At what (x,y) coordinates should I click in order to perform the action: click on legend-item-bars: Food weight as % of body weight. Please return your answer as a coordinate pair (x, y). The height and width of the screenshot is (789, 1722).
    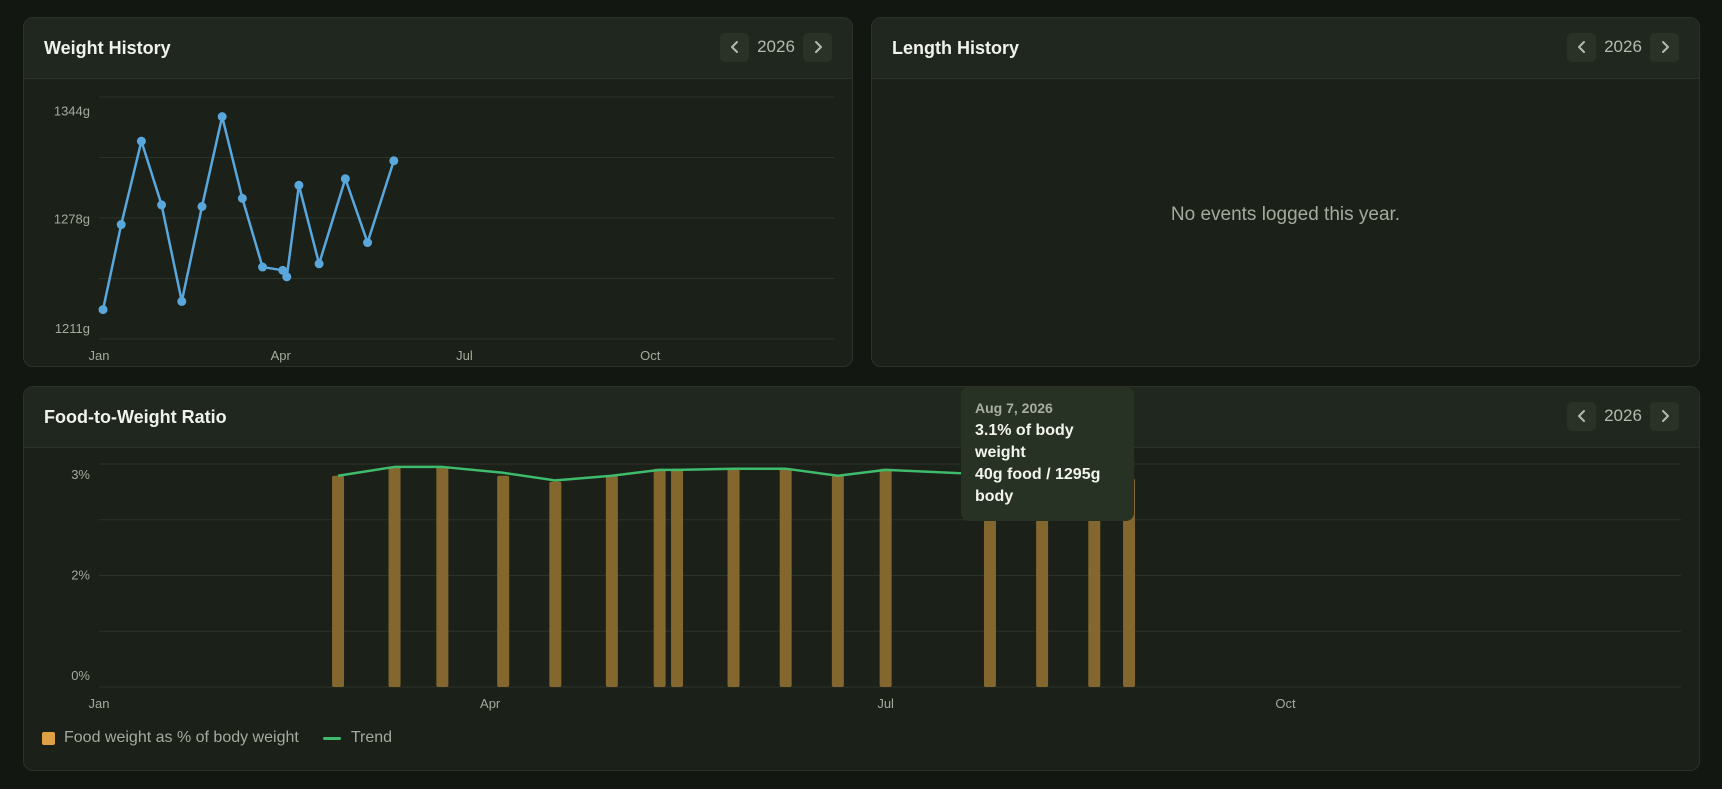
    Looking at the image, I should click on (170, 738).